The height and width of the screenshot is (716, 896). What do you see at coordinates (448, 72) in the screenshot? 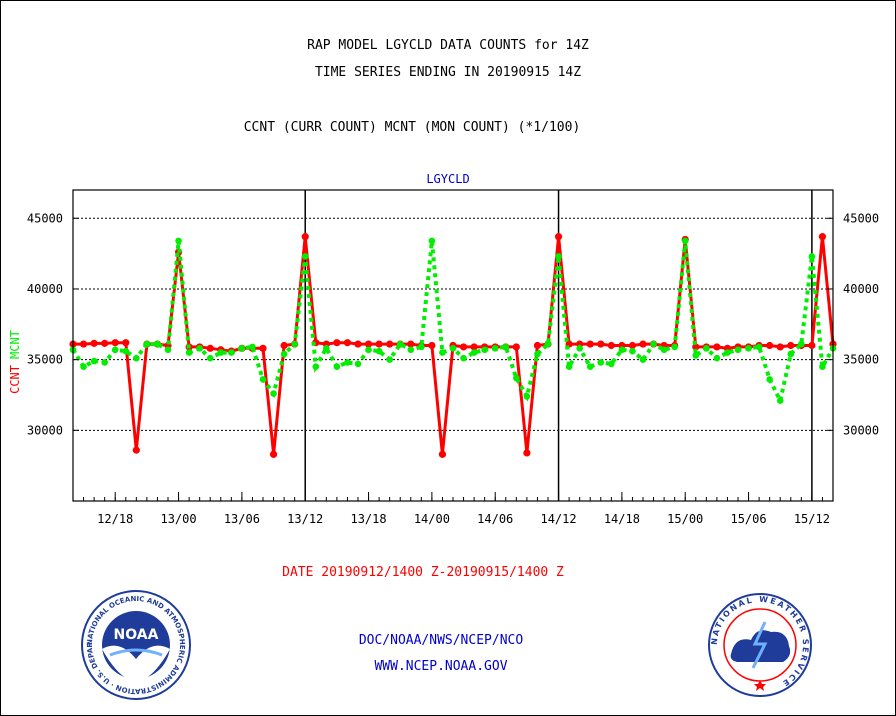
I see `chart-title-line2: TIME SERIES ENDING IN 20190915 14Z` at bounding box center [448, 72].